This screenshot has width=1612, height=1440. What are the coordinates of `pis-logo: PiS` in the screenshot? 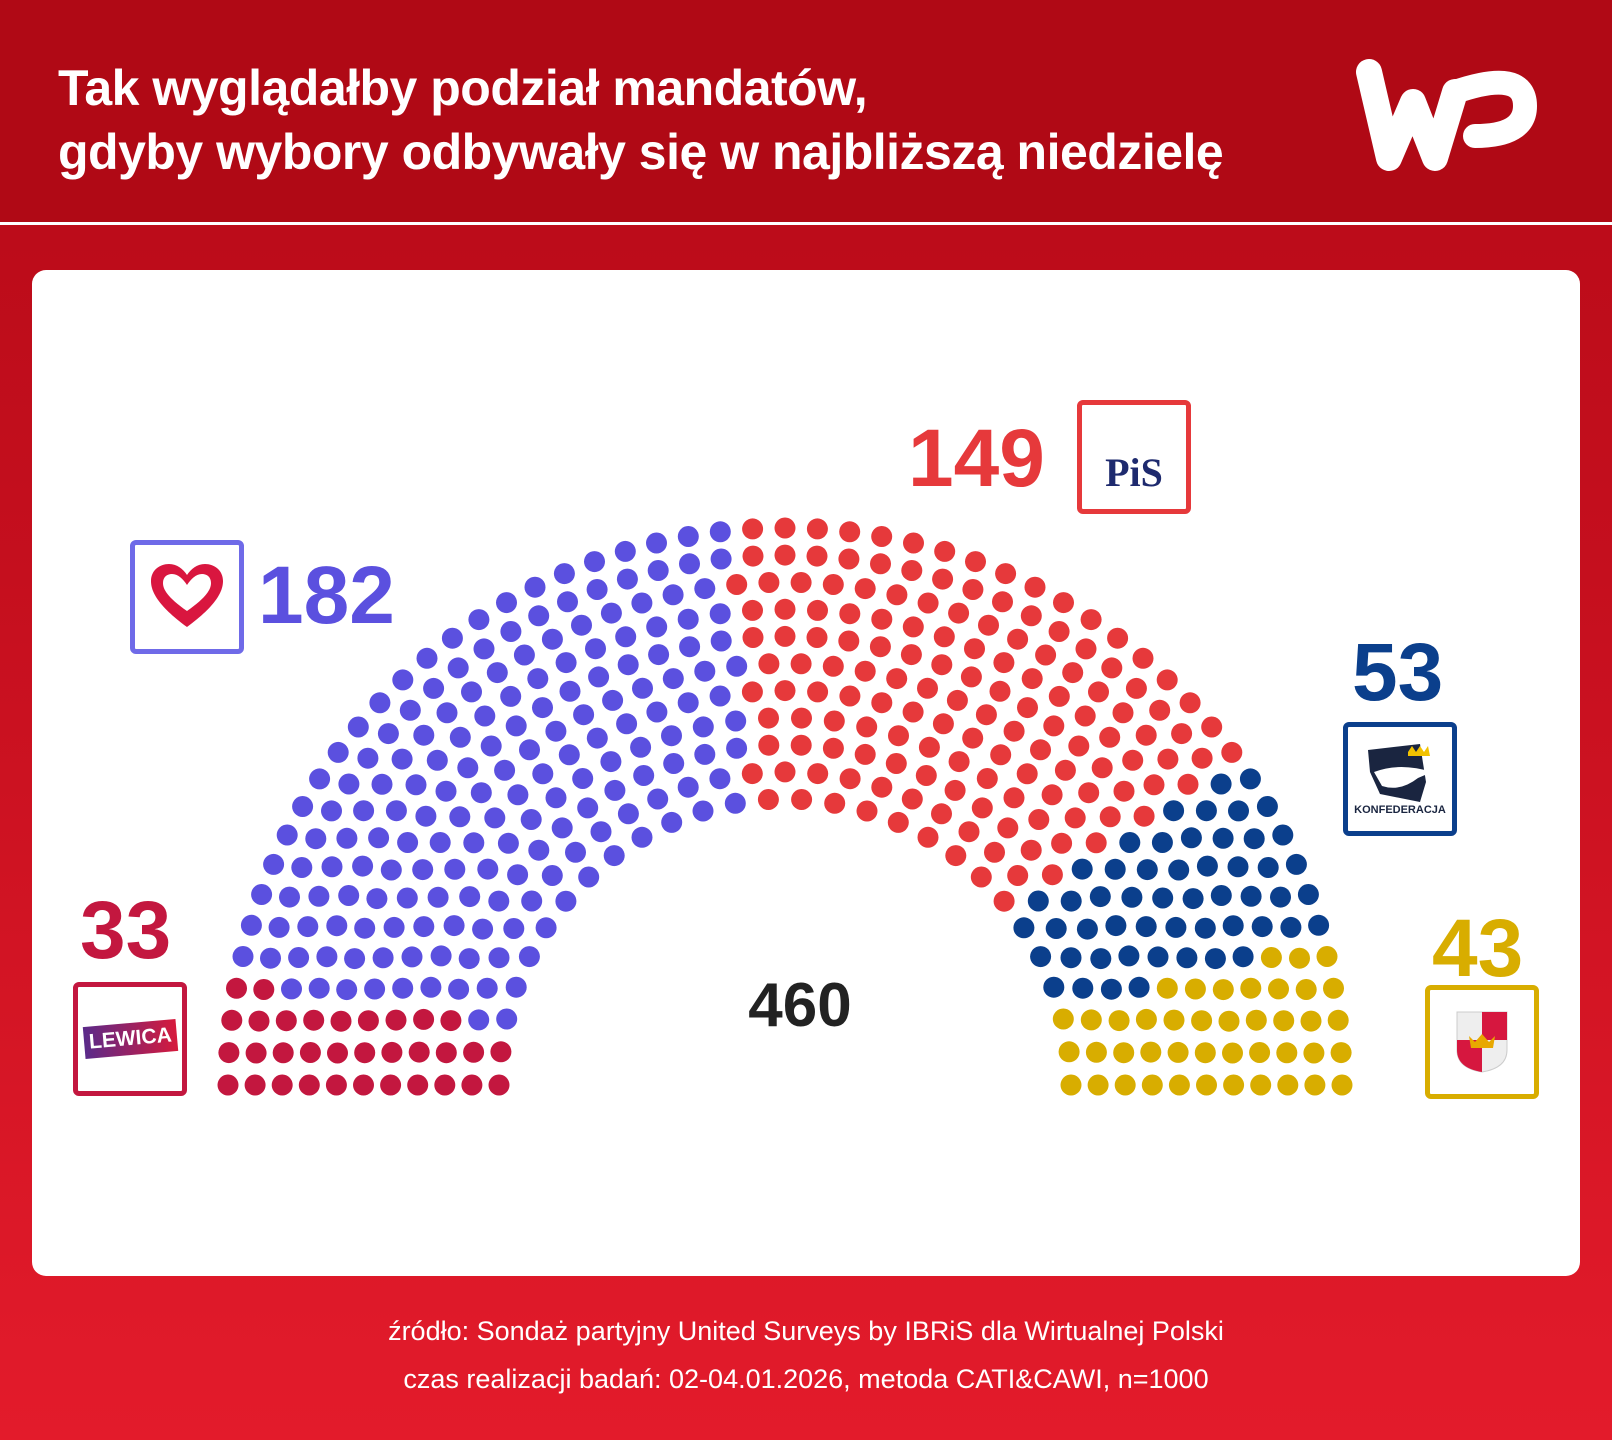 It's located at (1134, 457).